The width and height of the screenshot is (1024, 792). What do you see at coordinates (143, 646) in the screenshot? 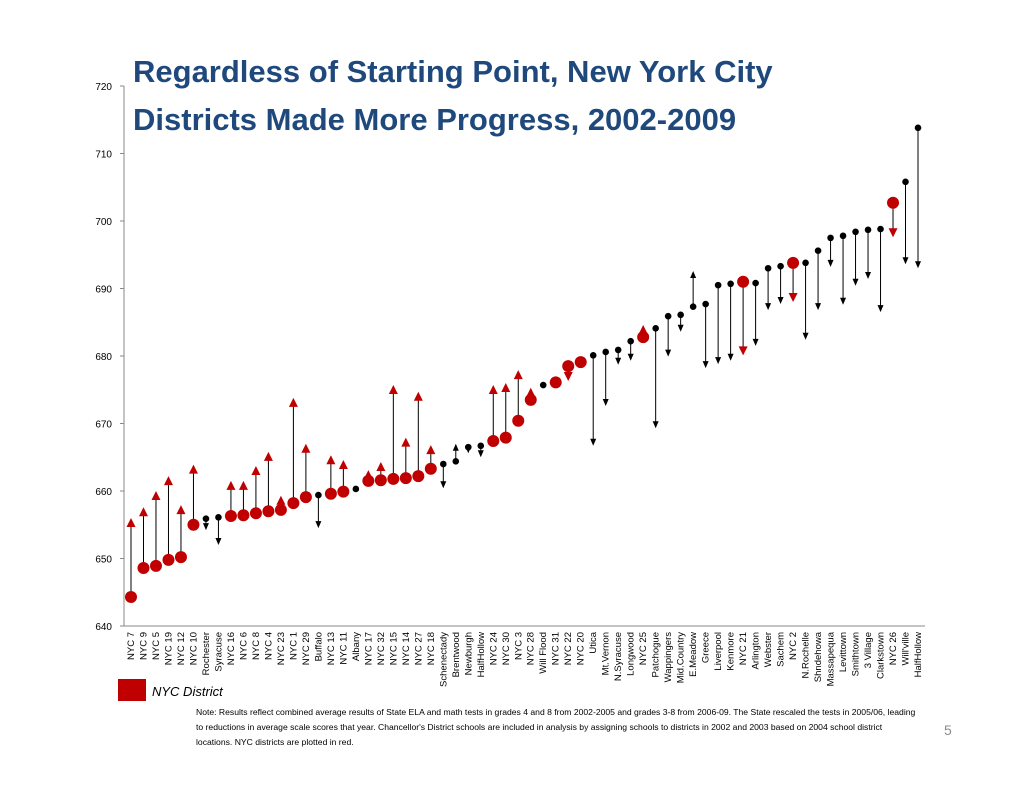
I see `x-tick-label: NYC 9` at bounding box center [143, 646].